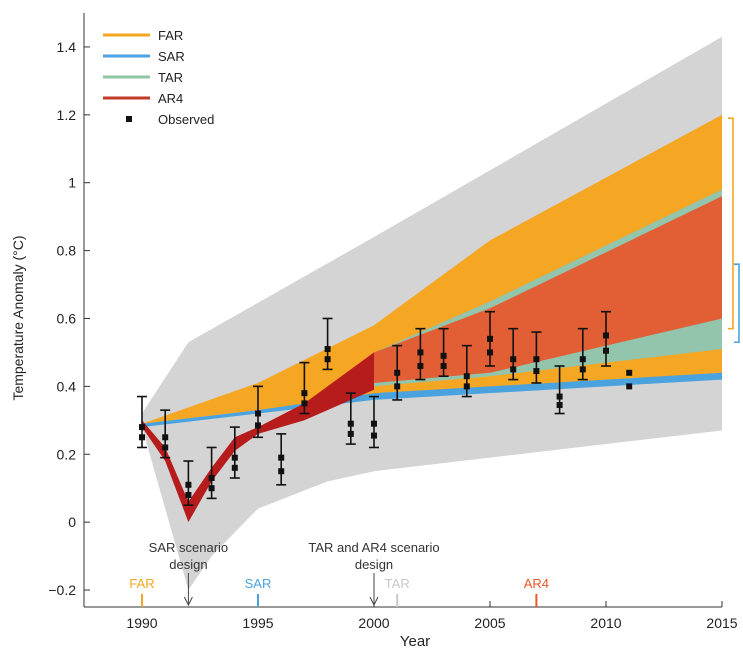 Image resolution: width=743 pixels, height=653 pixels. What do you see at coordinates (536, 583) in the screenshot?
I see `report-marker-label: AR4` at bounding box center [536, 583].